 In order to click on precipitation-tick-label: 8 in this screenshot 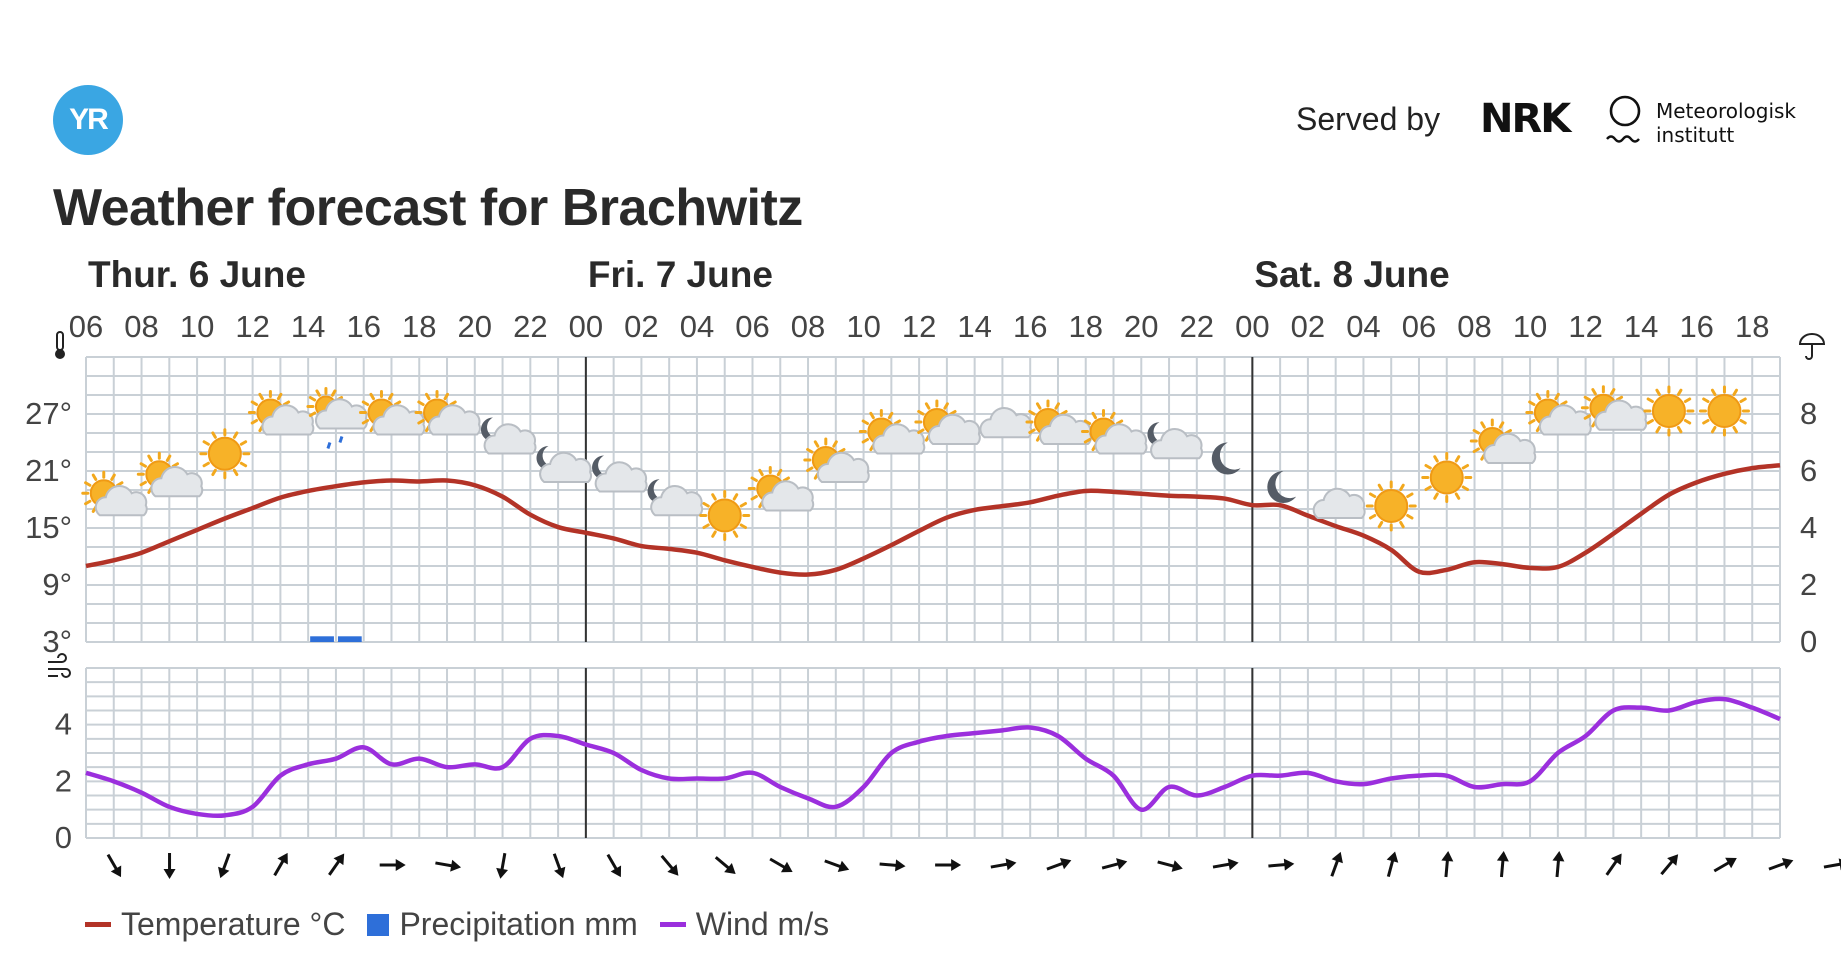, I will do `click(1808, 413)`.